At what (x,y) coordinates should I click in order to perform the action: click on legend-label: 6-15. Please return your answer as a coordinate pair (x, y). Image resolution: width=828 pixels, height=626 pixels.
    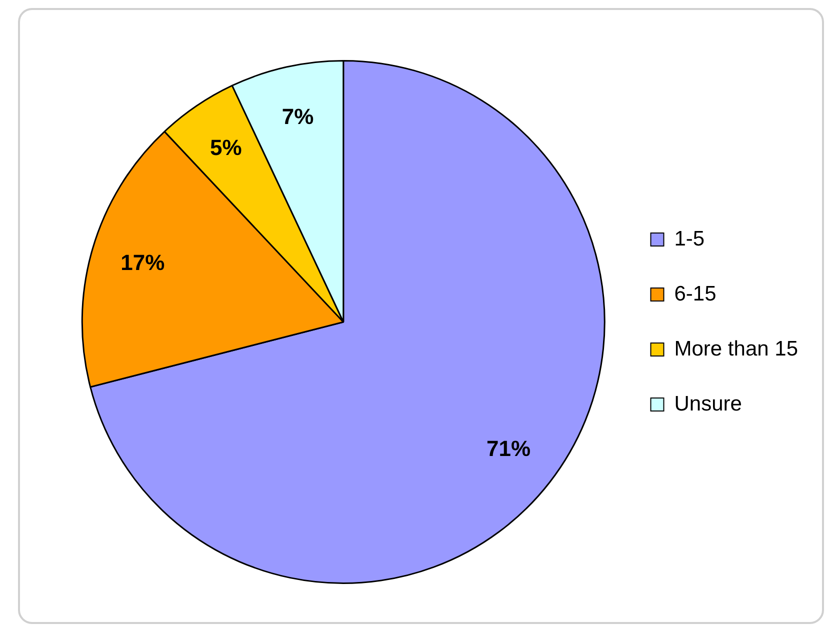
    Looking at the image, I should click on (695, 294).